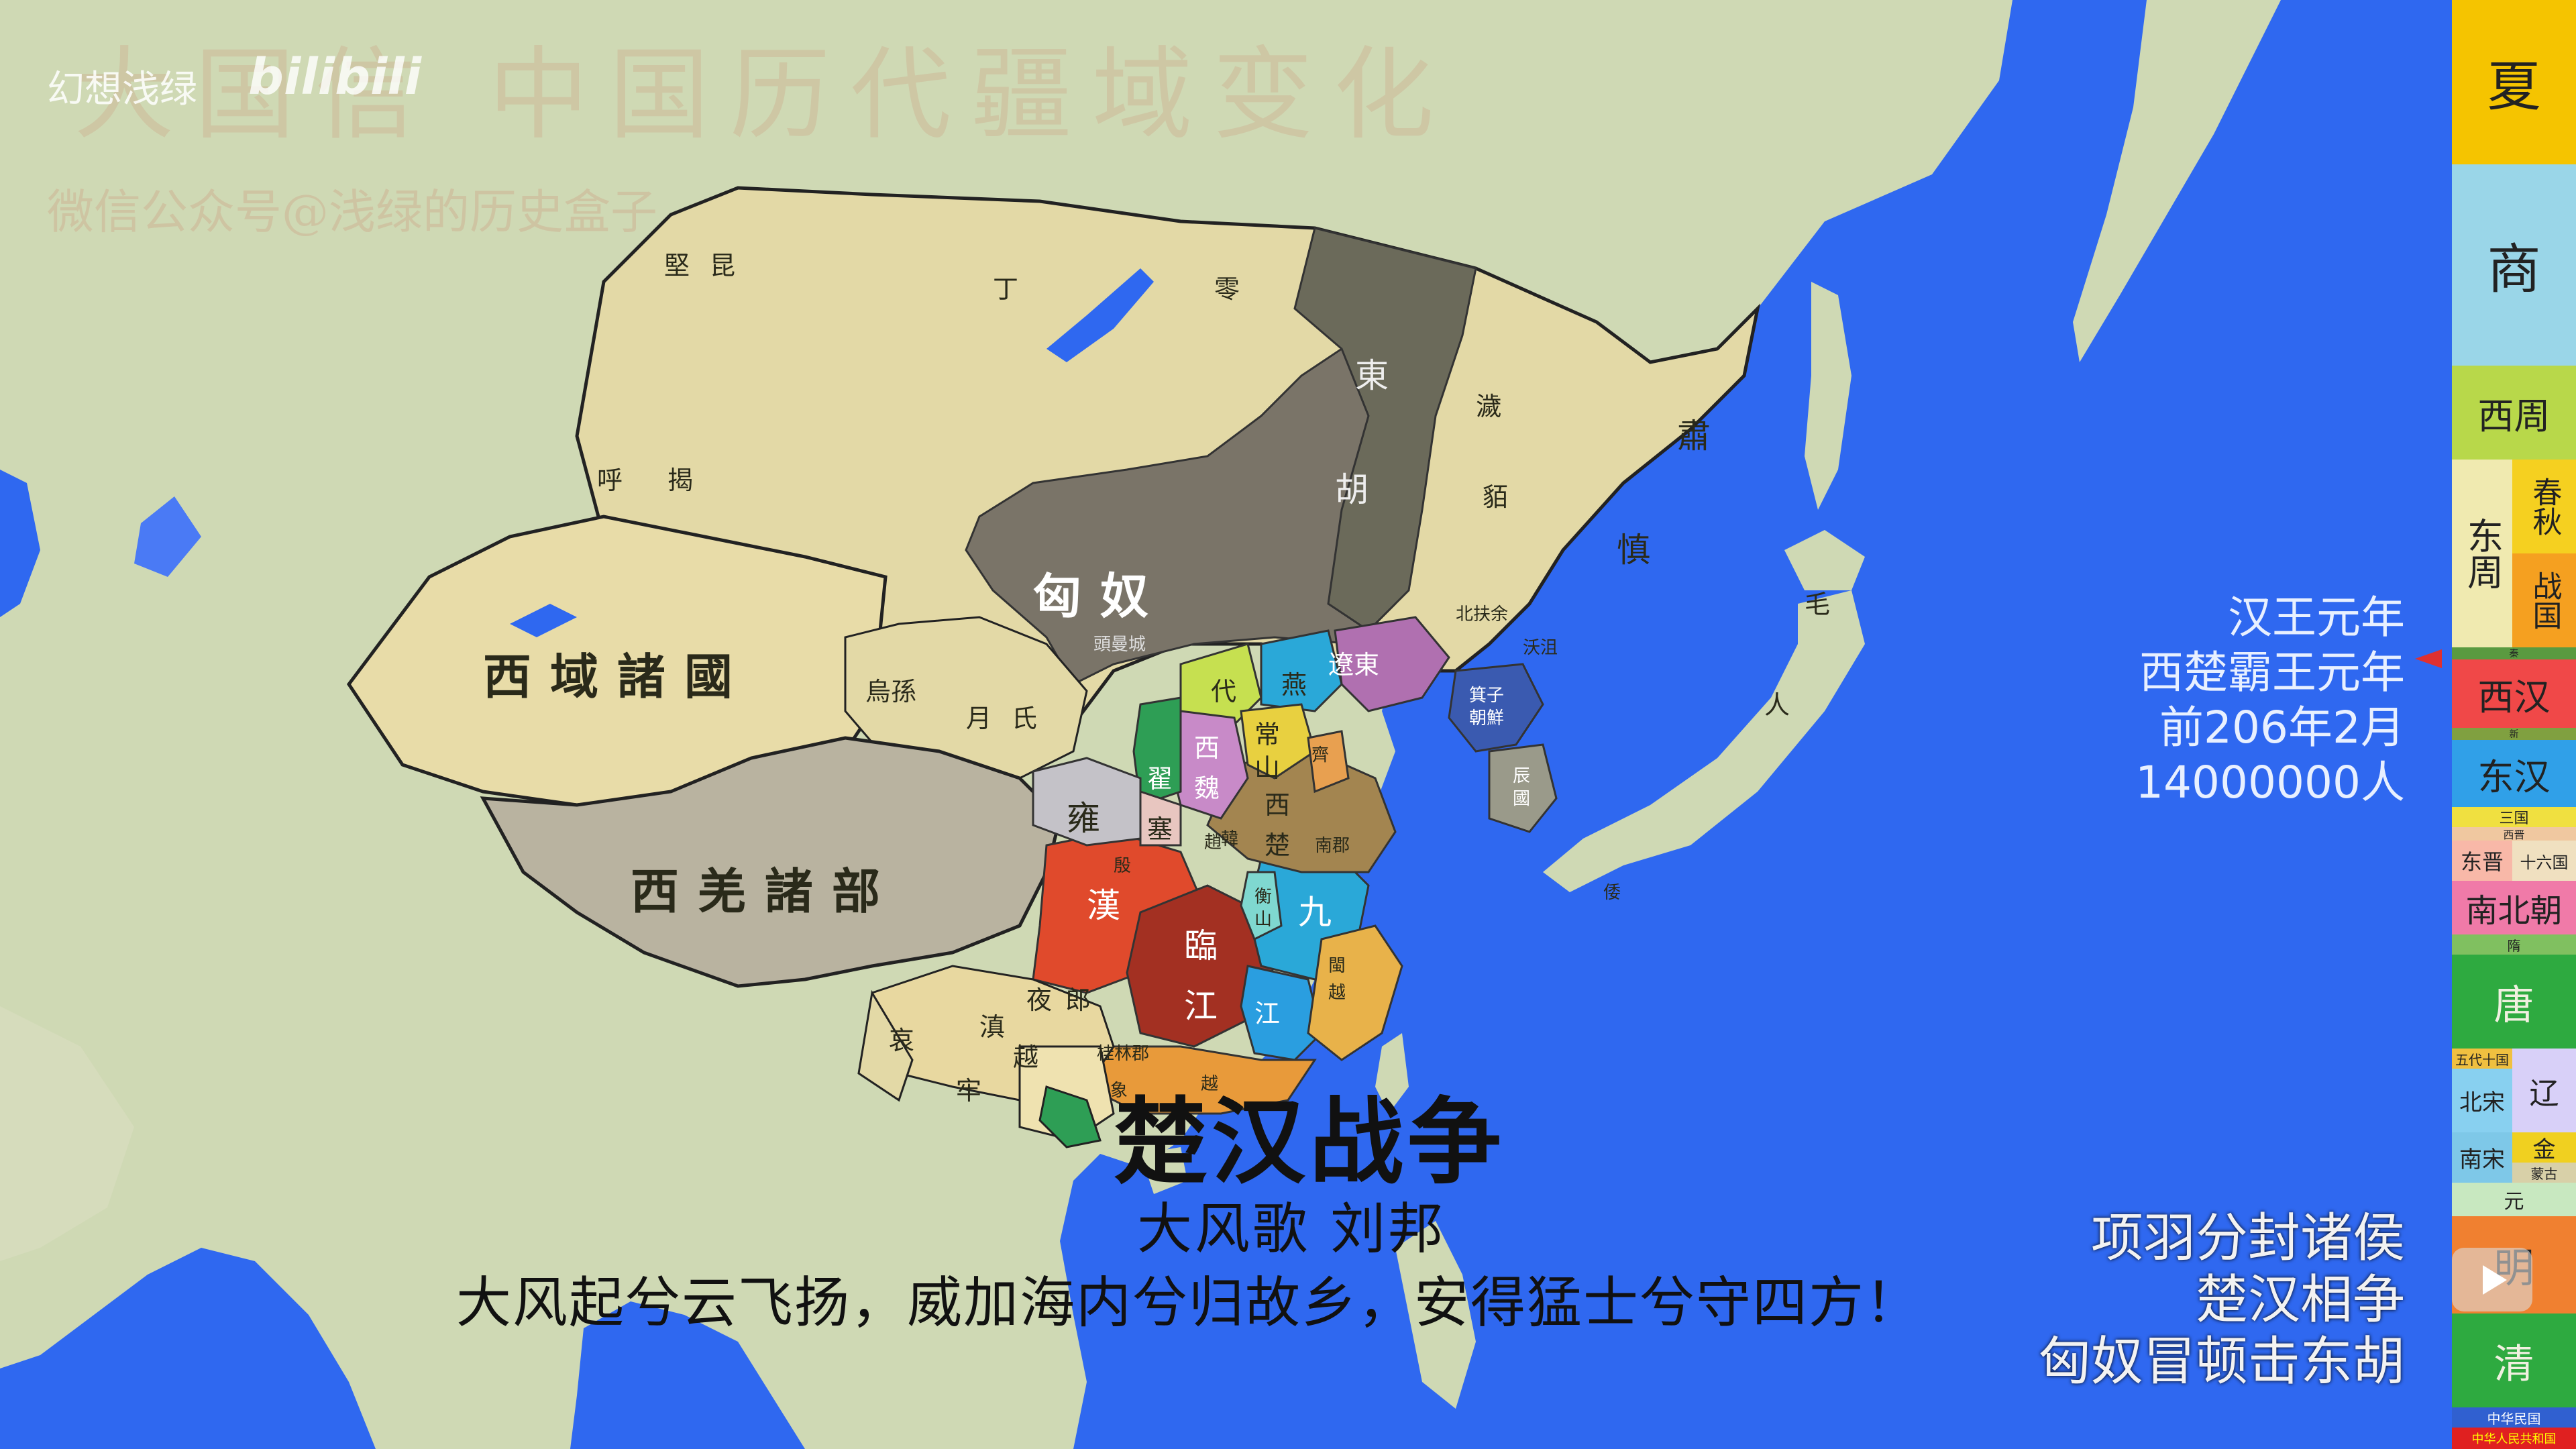 The width and height of the screenshot is (2576, 1449). I want to click on label-xiwei: 西魏, so click(1207, 768).